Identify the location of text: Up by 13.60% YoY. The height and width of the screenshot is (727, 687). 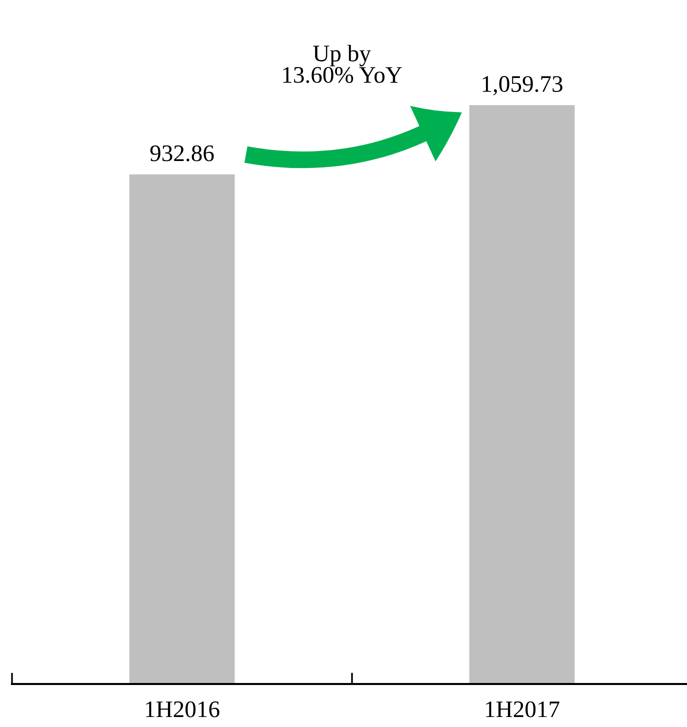
(342, 64).